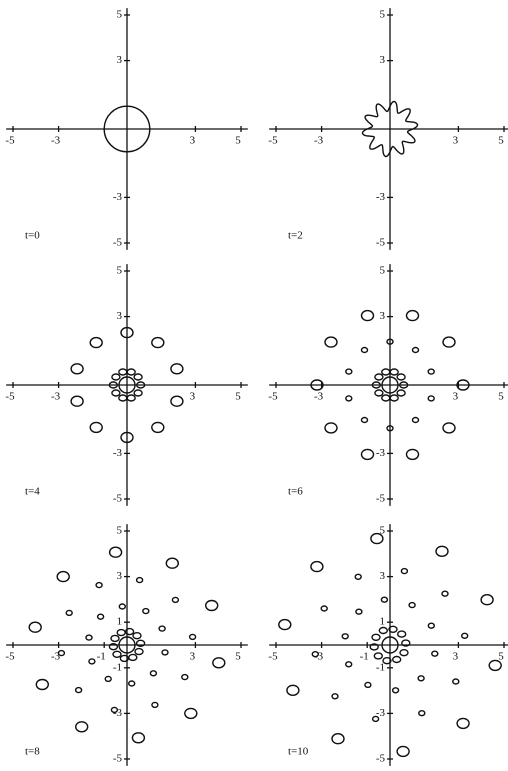 The height and width of the screenshot is (771, 508). I want to click on panel: -5 -3 3 5 5 3 -3 -5 t=2, so click(388, 129).